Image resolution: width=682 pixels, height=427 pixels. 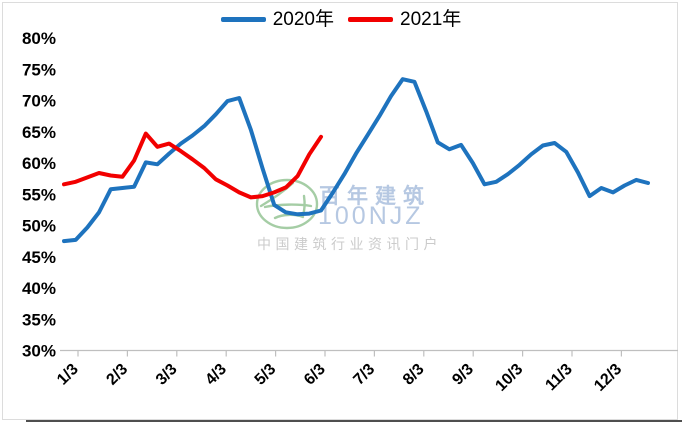 I want to click on legend-label-2021: 2021年, so click(x=431, y=19).